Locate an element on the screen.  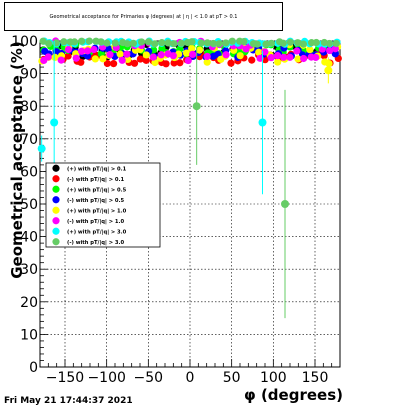
legend-label: (-) with pT/|q| > 0.5 is located at coordinates (95, 201).